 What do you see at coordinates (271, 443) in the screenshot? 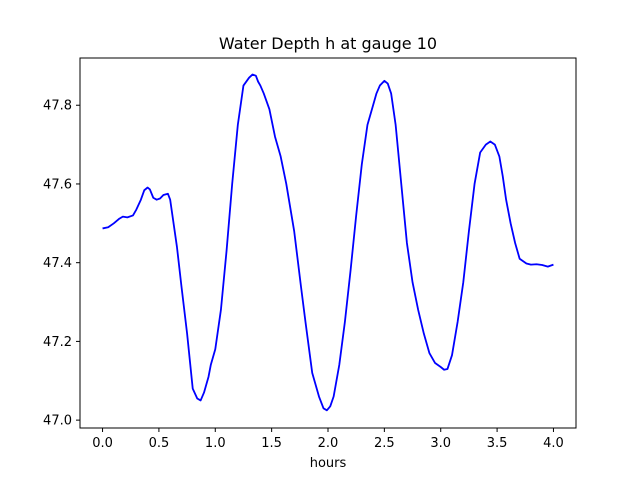
I see `x-tick-label: 1.5` at bounding box center [271, 443].